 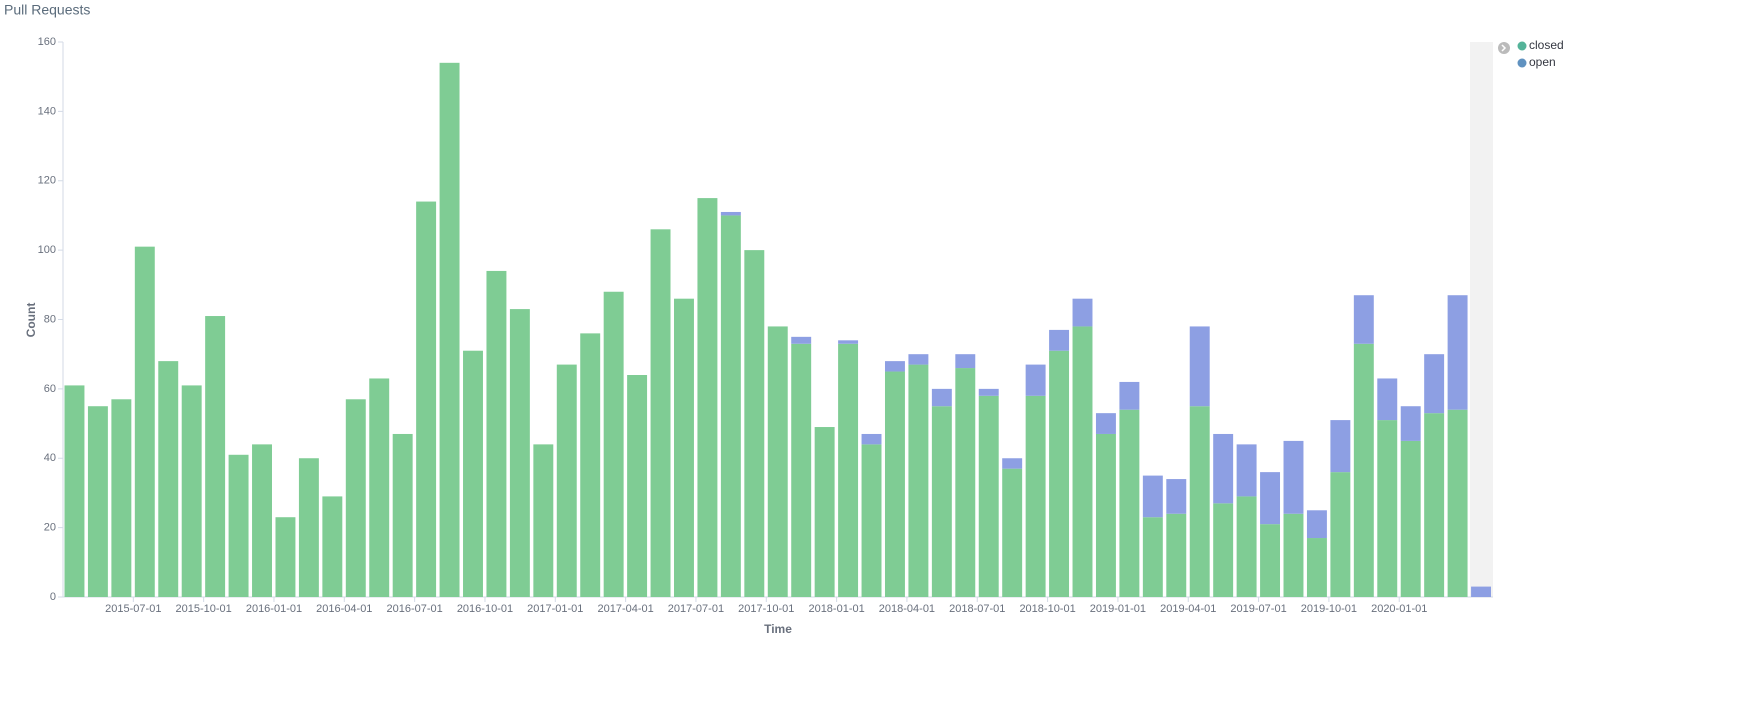 What do you see at coordinates (344, 609) in the screenshot?
I see `x-tick-label: 2016-04-01` at bounding box center [344, 609].